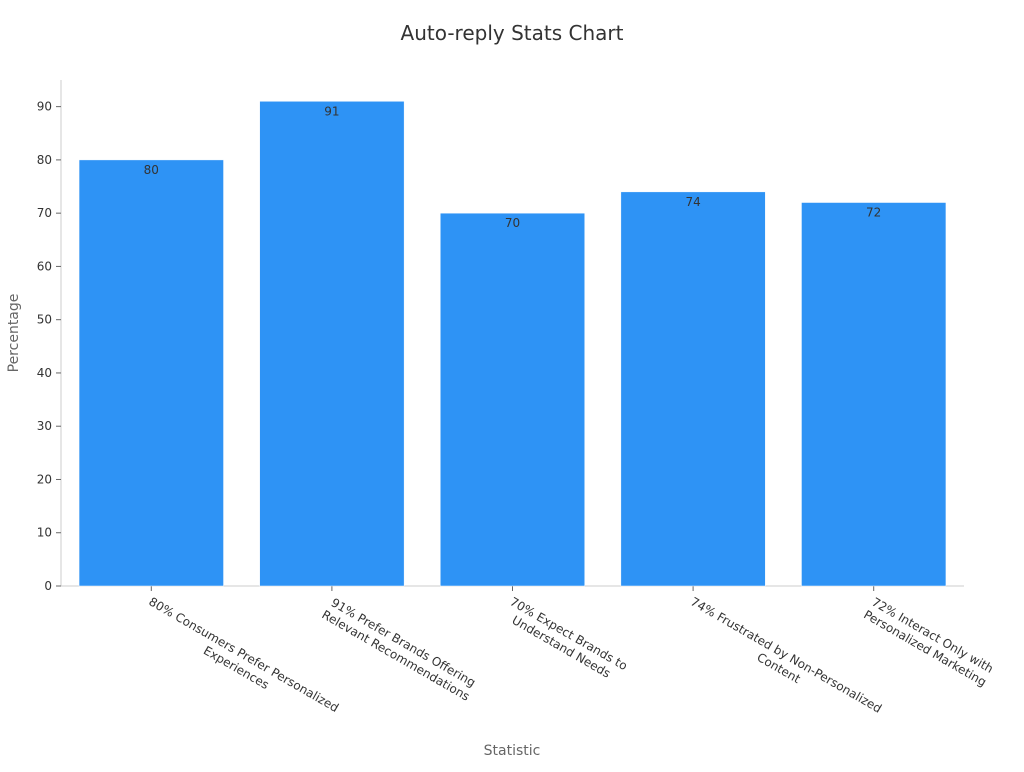 This screenshot has height=772, width=1024. What do you see at coordinates (331, 111) in the screenshot?
I see `bar-value-label: 91` at bounding box center [331, 111].